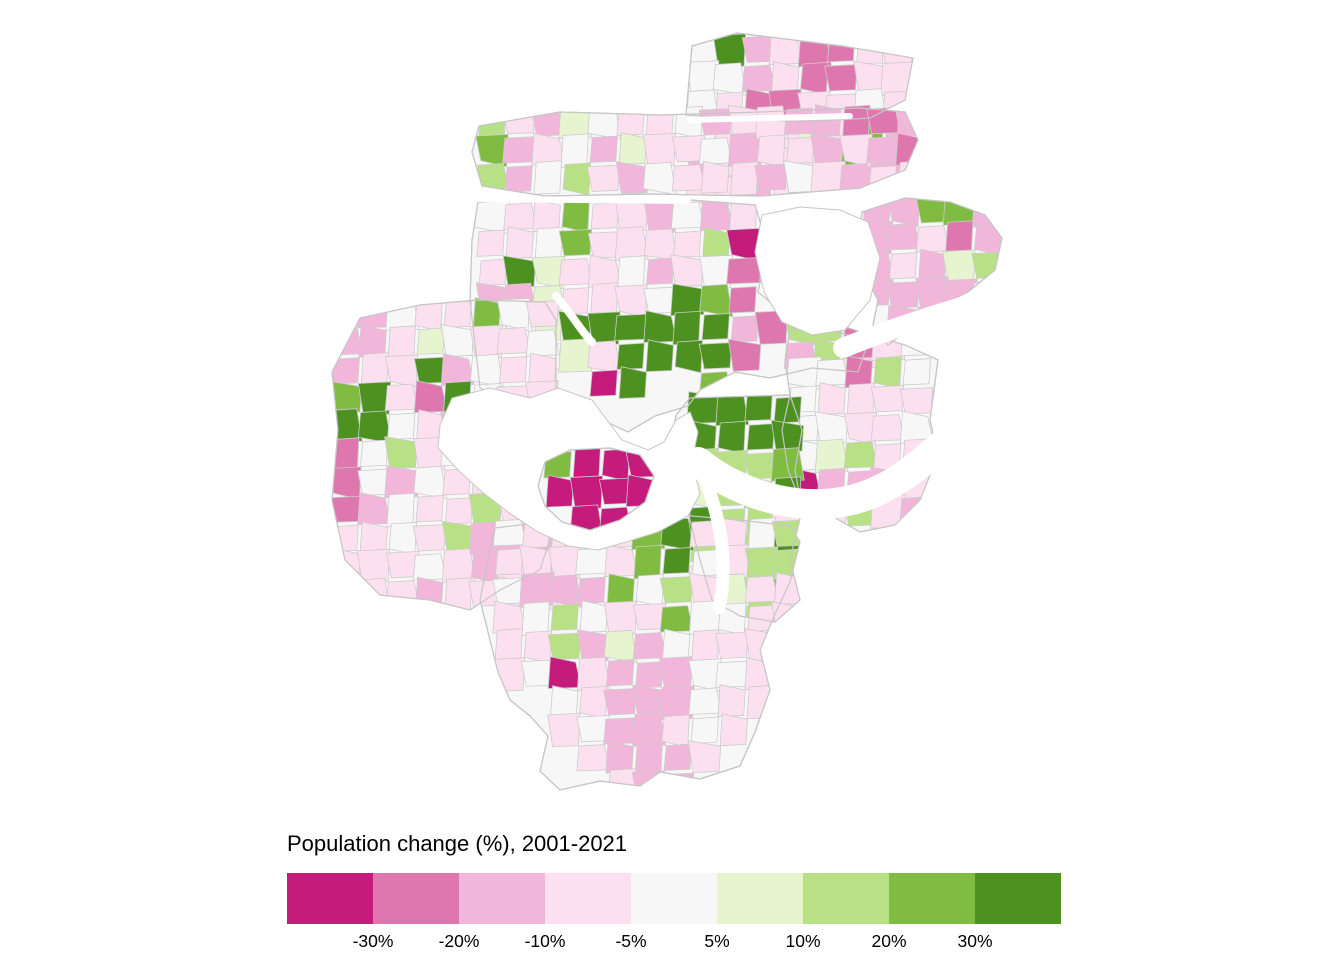 The width and height of the screenshot is (1344, 960). I want to click on legend-tick-label: -30%, so click(373, 941).